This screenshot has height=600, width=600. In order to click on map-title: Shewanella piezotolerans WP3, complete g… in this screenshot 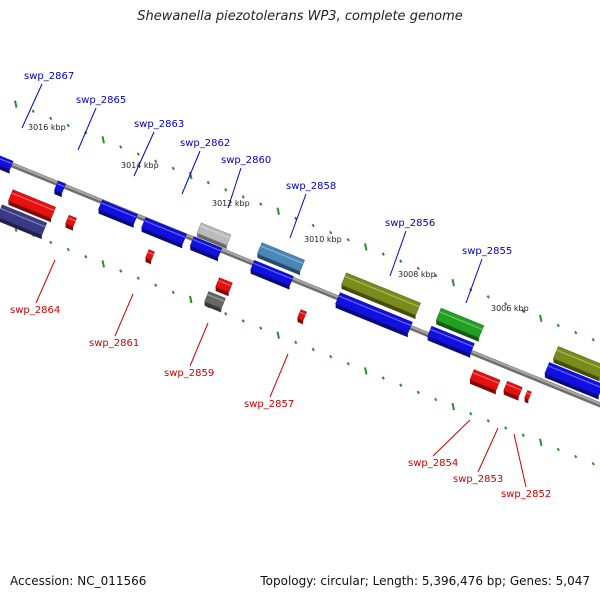, I will do `click(300, 16)`.